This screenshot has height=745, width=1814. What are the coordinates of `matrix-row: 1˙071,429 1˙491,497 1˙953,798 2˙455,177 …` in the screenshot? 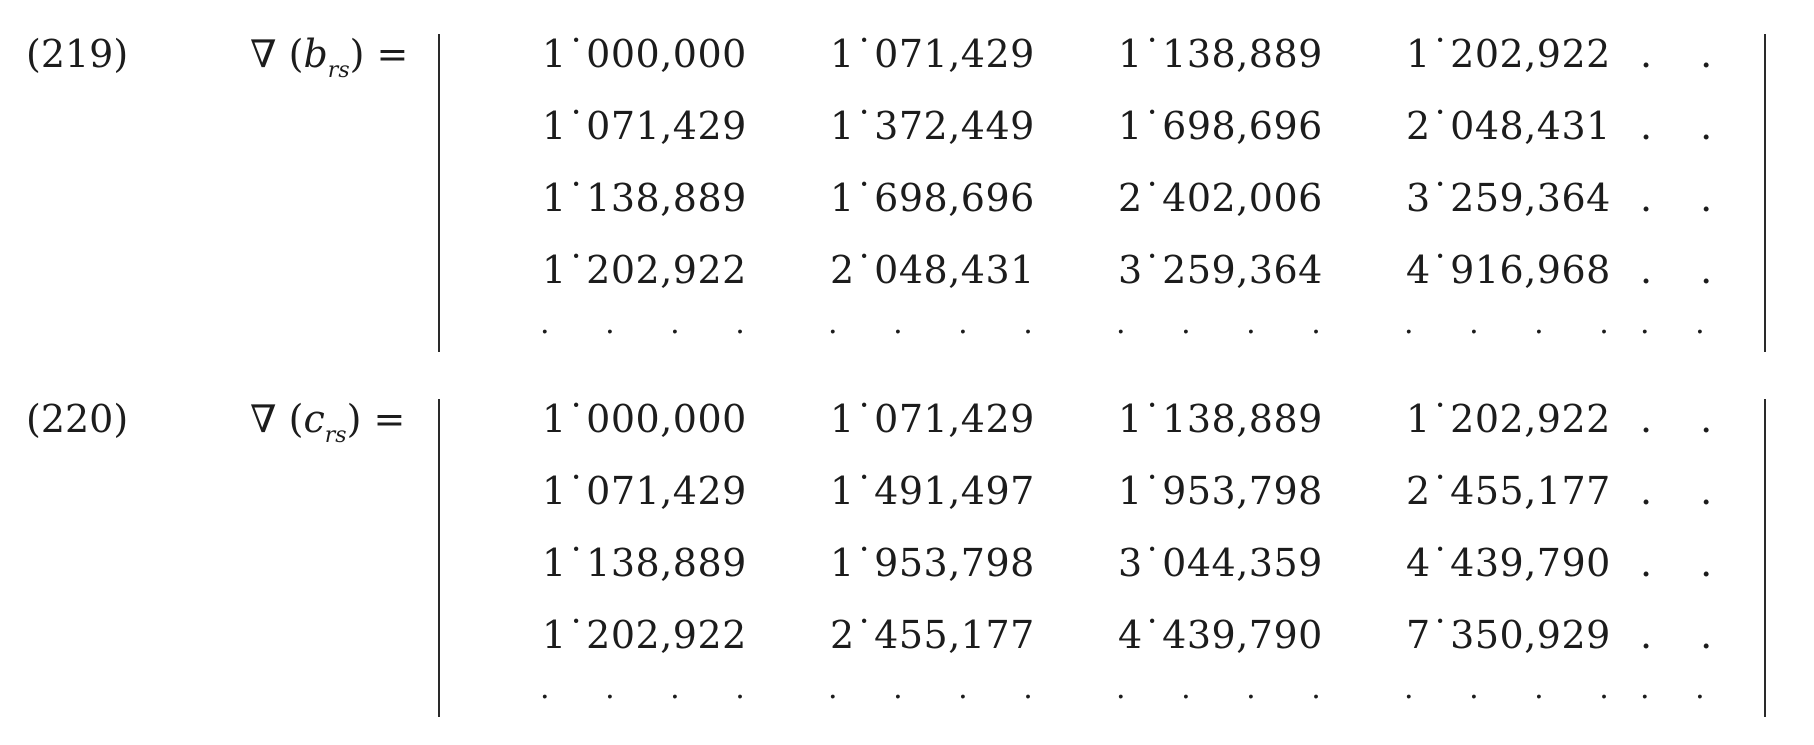 It's located at (907, 499).